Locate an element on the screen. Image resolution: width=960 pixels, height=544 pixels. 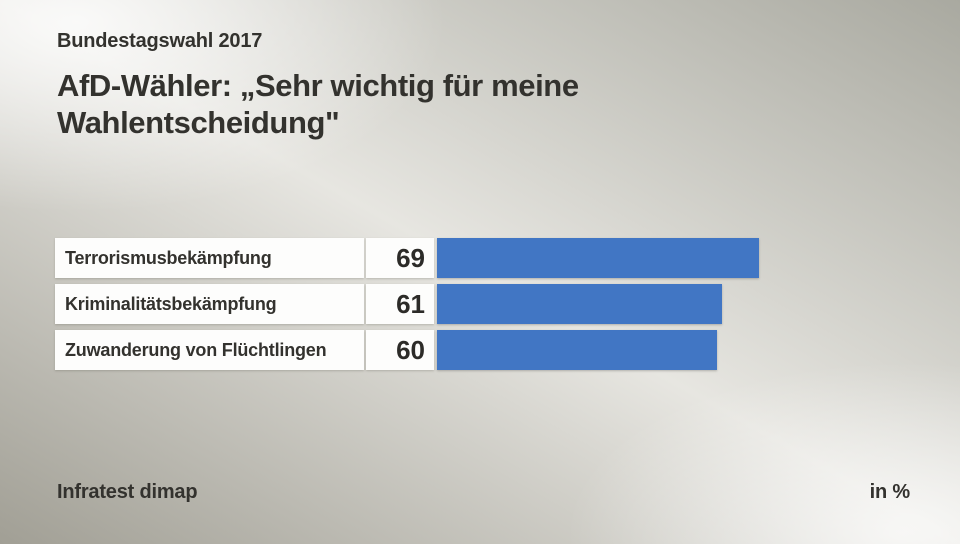
bar-row: Kriminalitätsbekämpfung 61 is located at coordinates (480, 304).